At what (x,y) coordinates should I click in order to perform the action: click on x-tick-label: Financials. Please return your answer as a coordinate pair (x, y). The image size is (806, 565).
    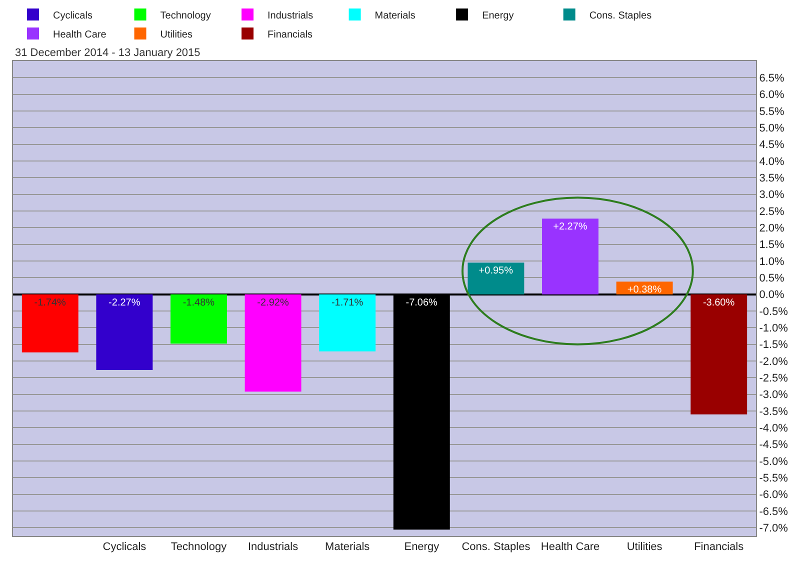
    Looking at the image, I should click on (719, 547).